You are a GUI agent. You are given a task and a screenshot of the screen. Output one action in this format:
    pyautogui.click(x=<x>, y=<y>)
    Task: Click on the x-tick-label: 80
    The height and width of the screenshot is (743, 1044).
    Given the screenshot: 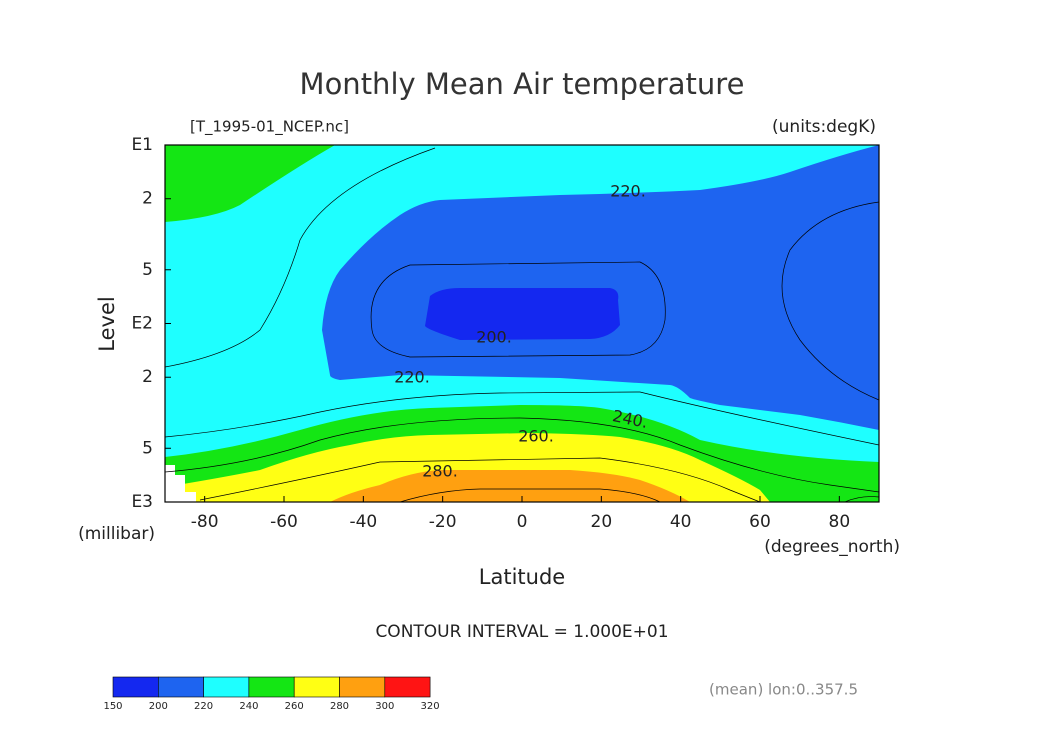 What is the action you would take?
    pyautogui.click(x=840, y=522)
    